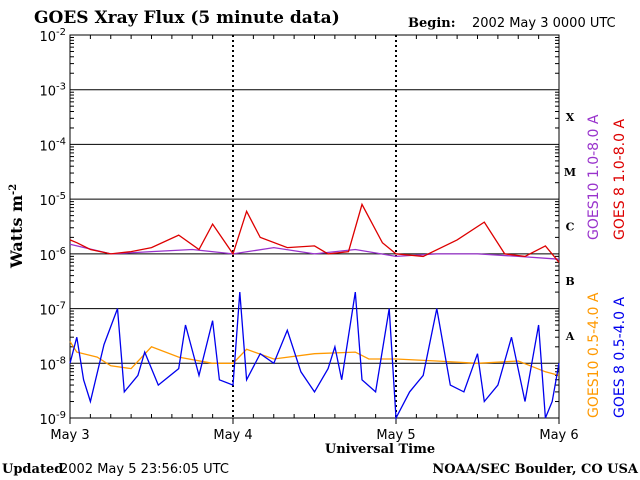 This screenshot has width=640, height=480. I want to click on x-tick-label: May 3, so click(69, 435).